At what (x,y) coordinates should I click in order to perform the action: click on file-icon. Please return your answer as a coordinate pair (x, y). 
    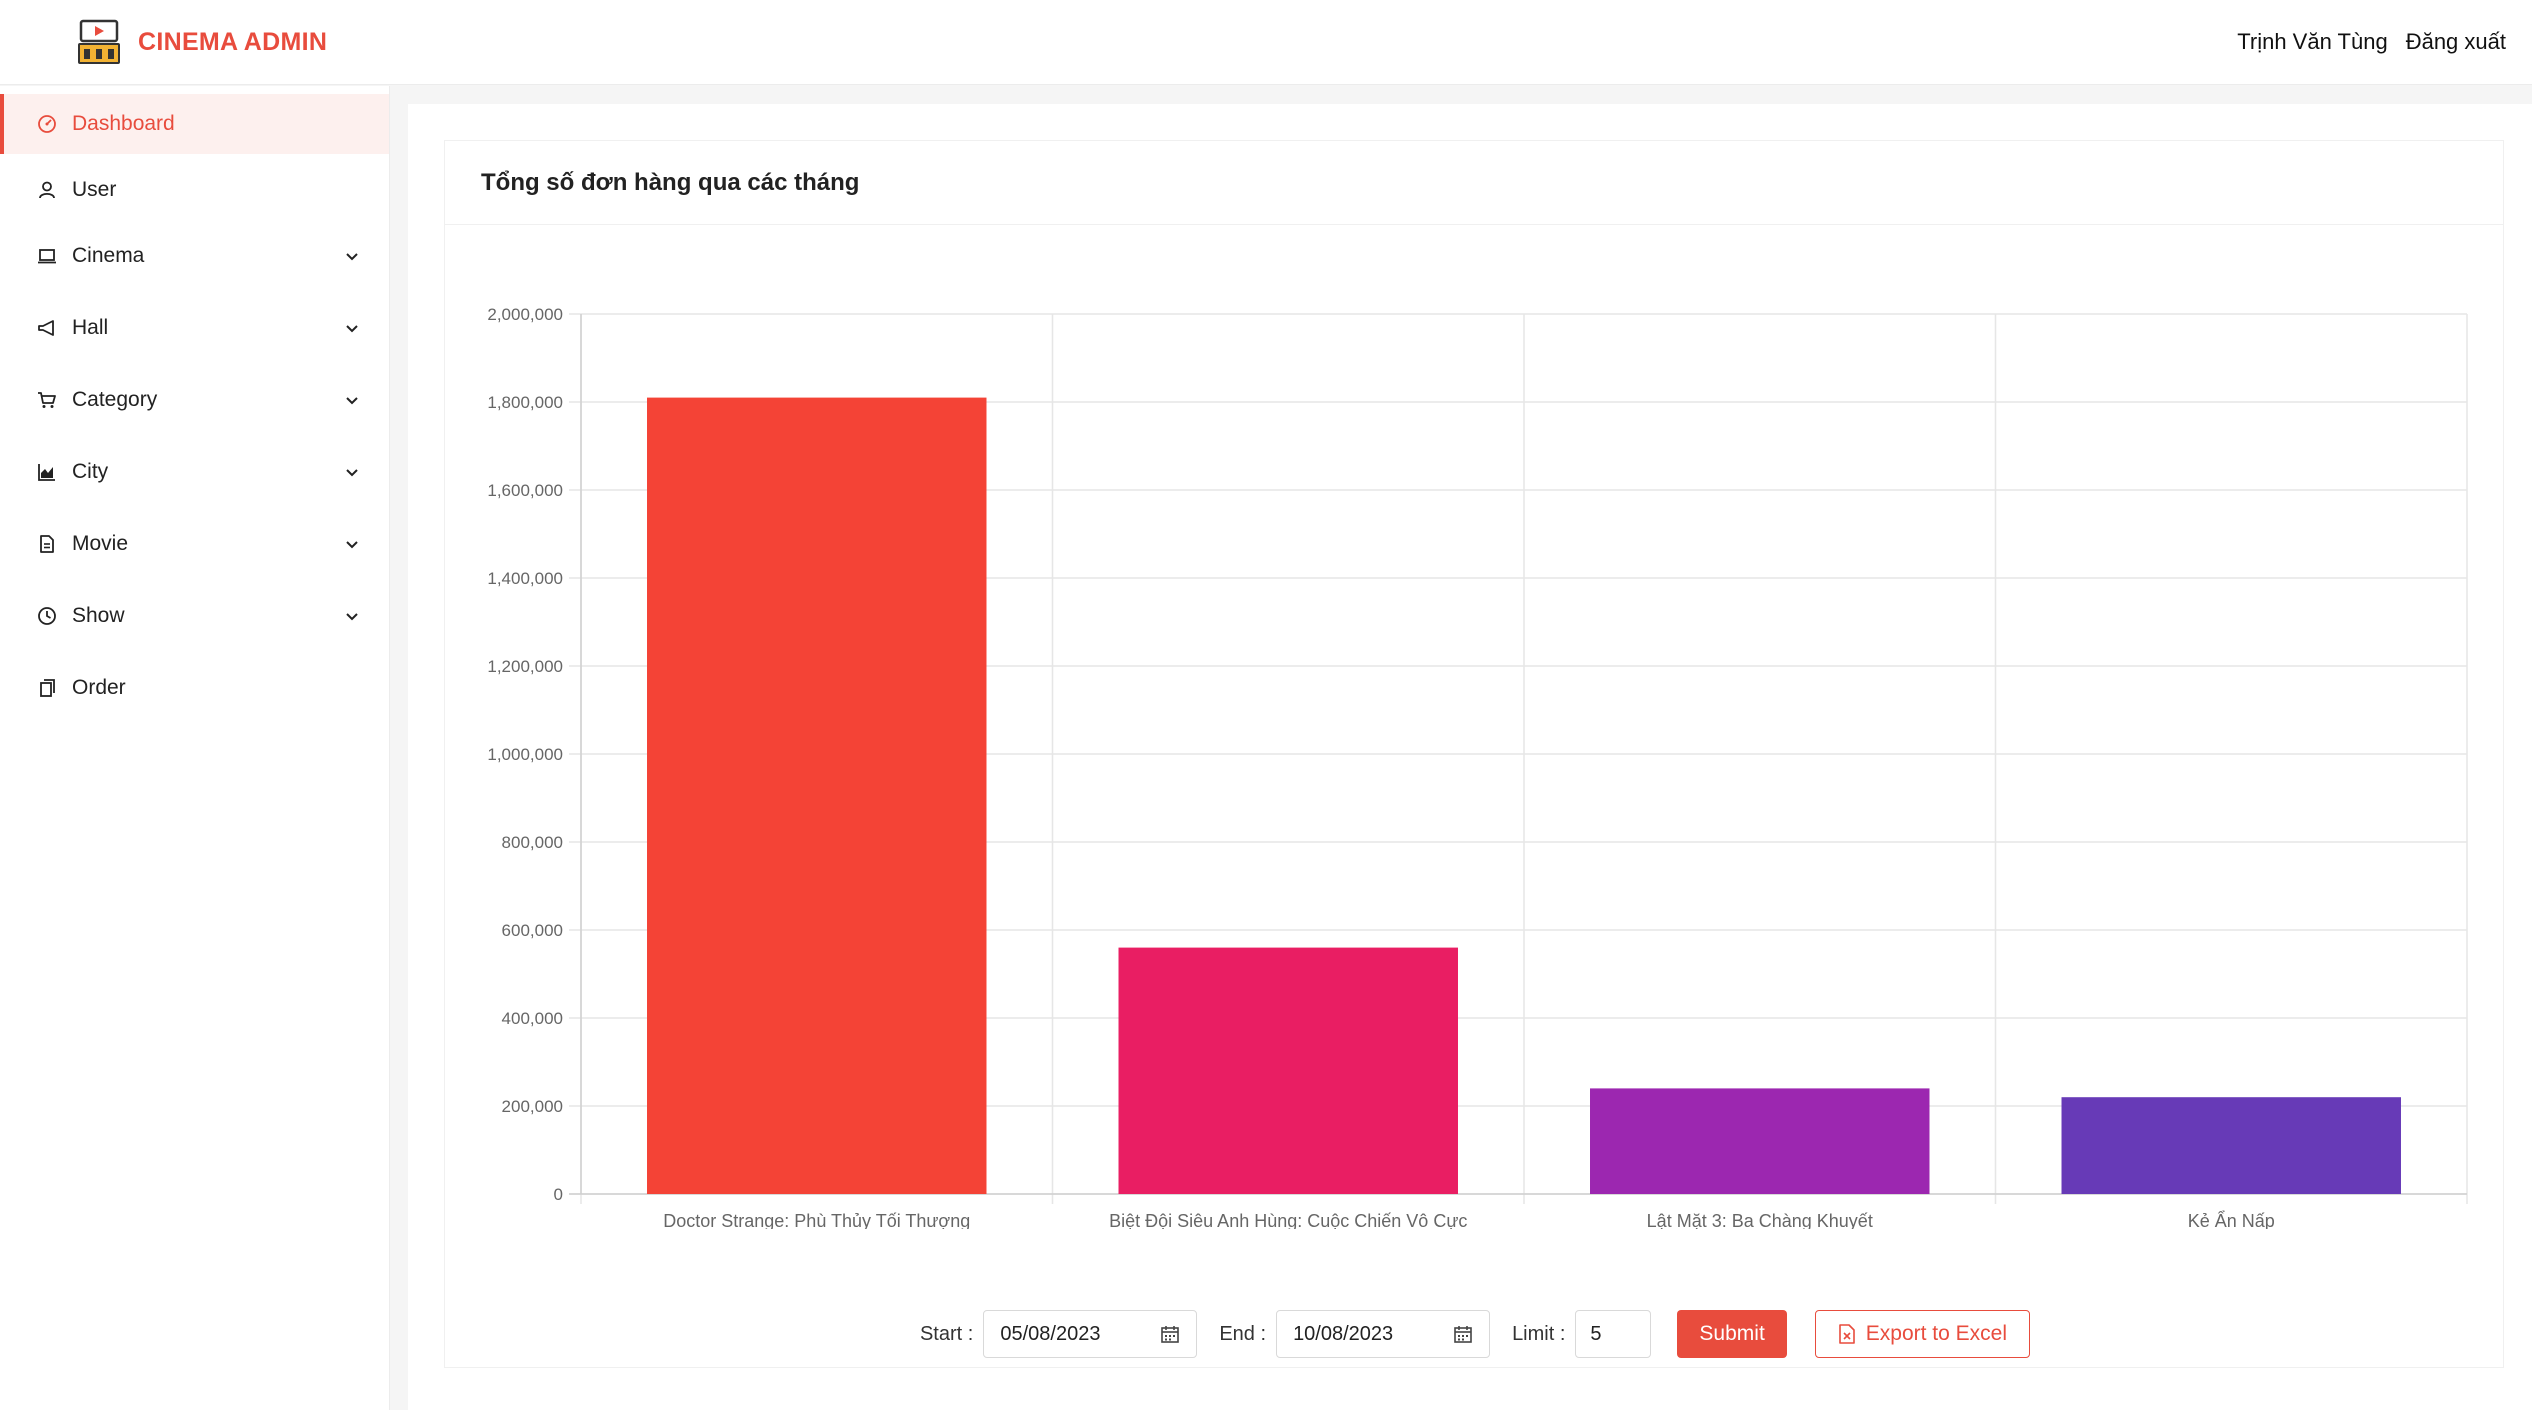
    Looking at the image, I should click on (47, 544).